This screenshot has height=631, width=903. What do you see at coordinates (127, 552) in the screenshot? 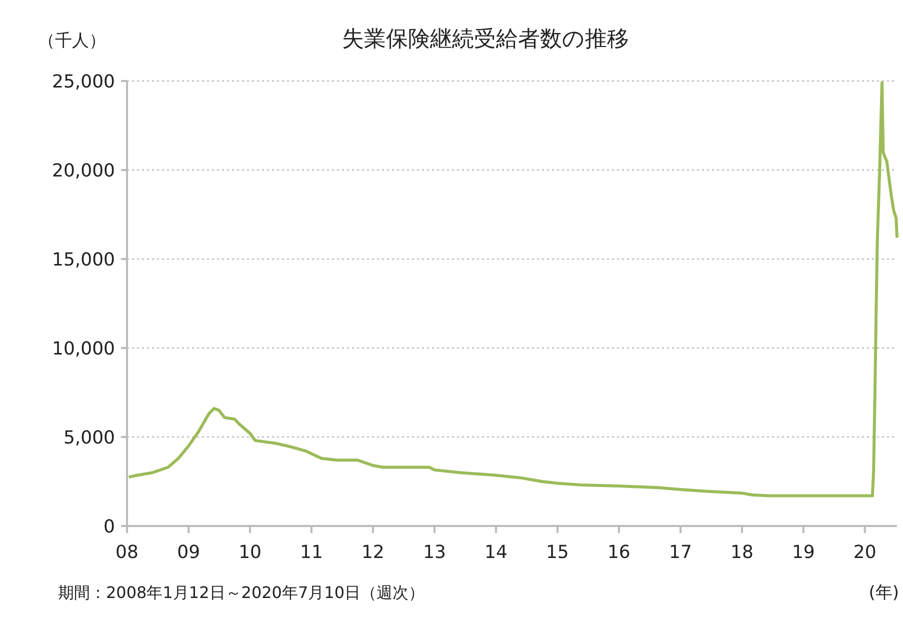
I see `x-tick-label: 08` at bounding box center [127, 552].